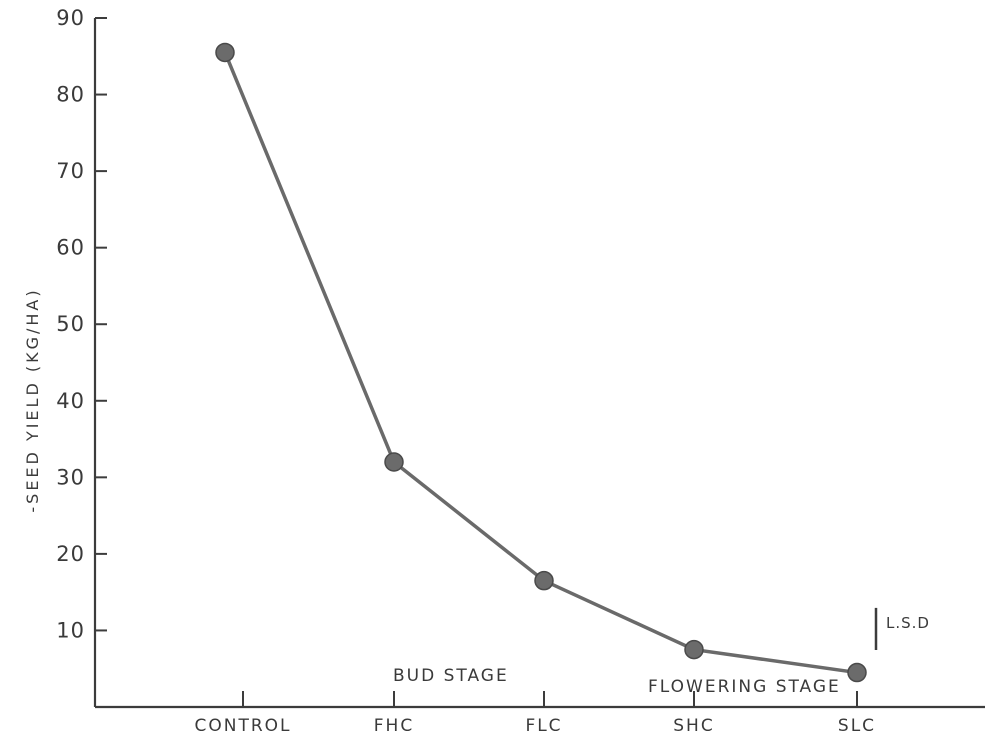 The height and width of the screenshot is (742, 996). Describe the element at coordinates (70, 630) in the screenshot. I see `y-tick-label: 10` at that location.